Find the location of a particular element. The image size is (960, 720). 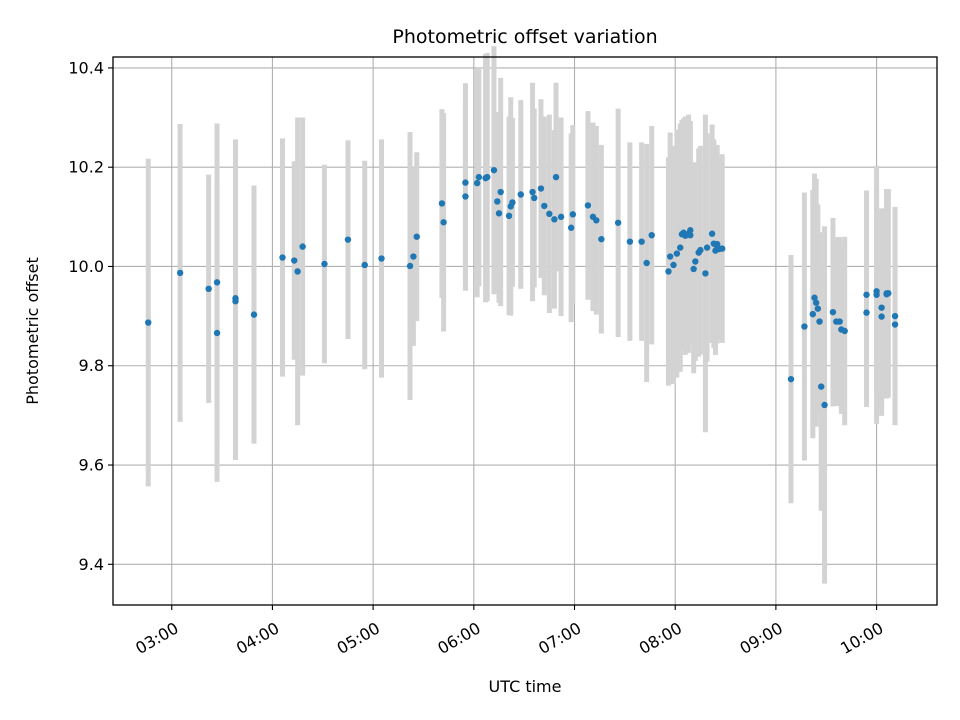

x-tick-label: 09:00 is located at coordinates (760, 638).